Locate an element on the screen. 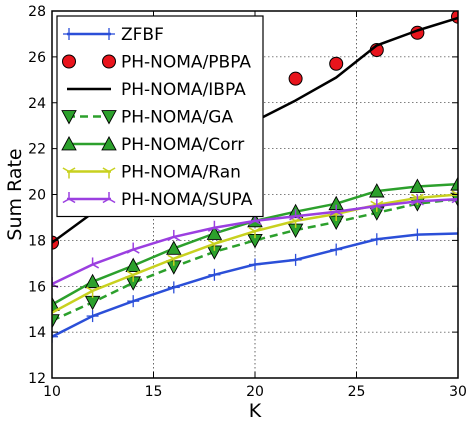  legend-label: PH-NOMA/Ran is located at coordinates (181, 173).